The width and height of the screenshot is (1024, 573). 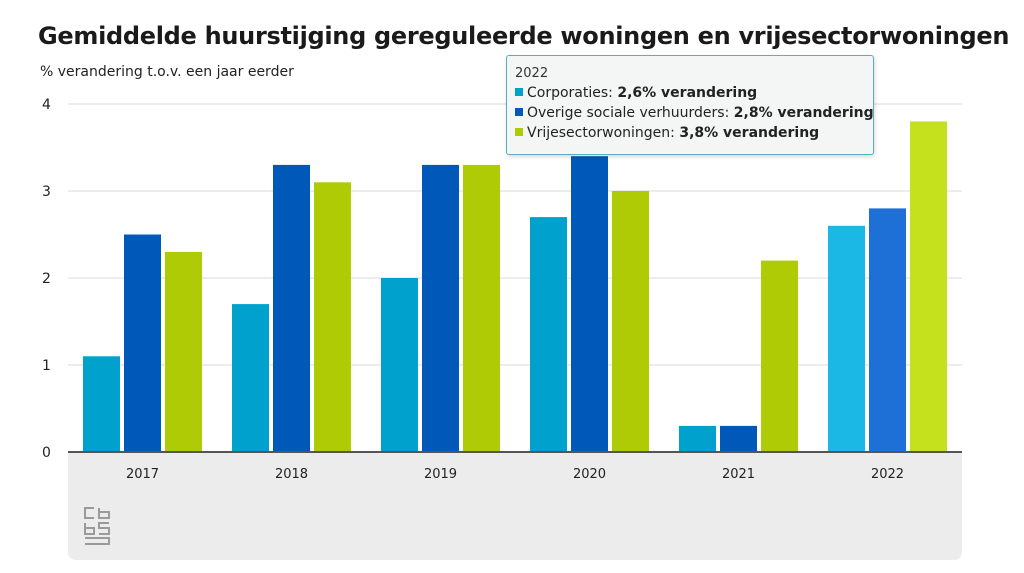 I want to click on tooltip-series-value: 2,6% verandering, so click(x=687, y=93).